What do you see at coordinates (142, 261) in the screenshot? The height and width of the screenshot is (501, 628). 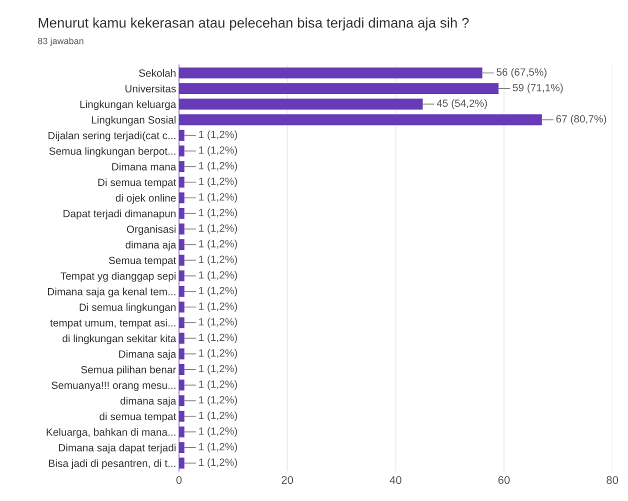 I see `y-tick-label: Semua tempat` at bounding box center [142, 261].